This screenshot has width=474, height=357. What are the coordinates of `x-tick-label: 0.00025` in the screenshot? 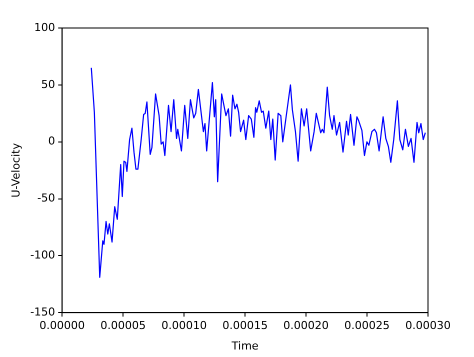 It's located at (367, 325).